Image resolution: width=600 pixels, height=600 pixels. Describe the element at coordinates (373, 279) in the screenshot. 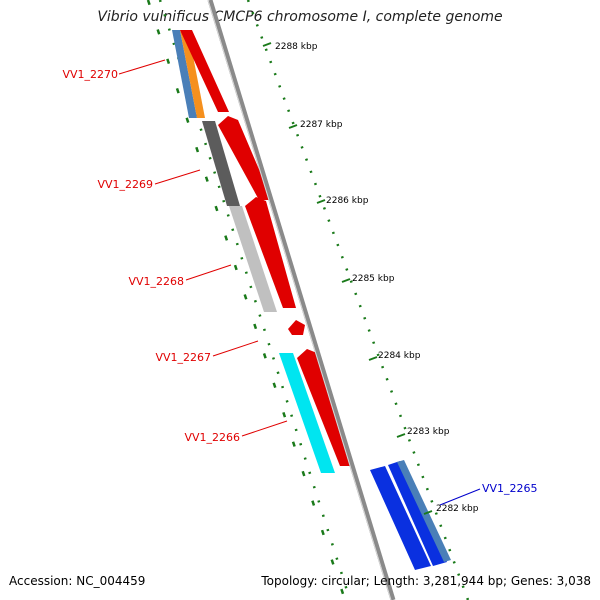

I see `scale-label: 2285 kbp` at that location.